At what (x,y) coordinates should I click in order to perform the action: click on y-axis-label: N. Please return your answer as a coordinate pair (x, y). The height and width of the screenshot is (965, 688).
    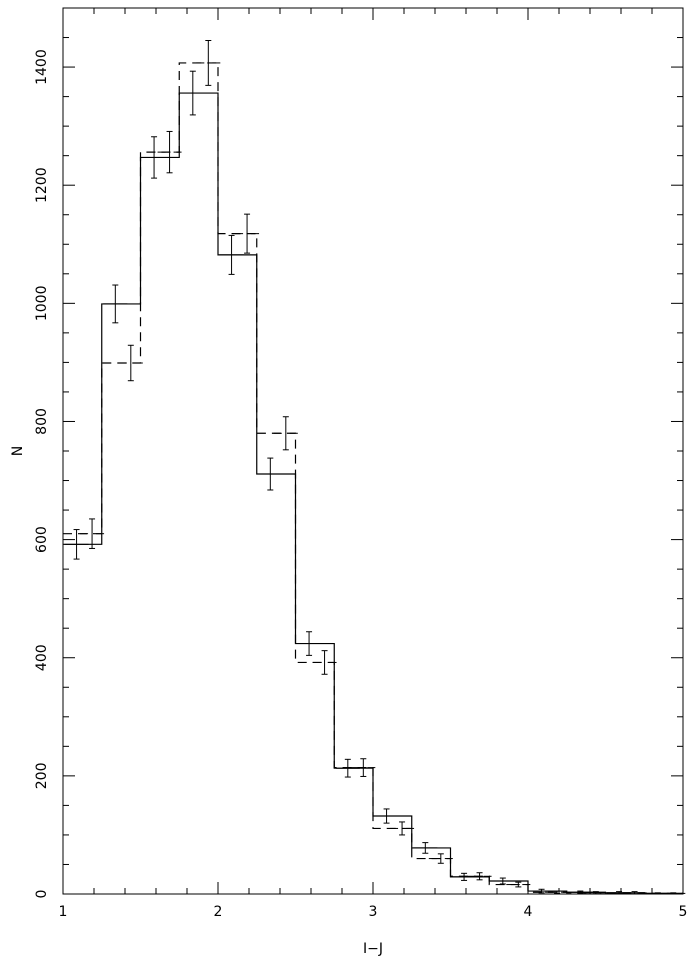
    Looking at the image, I should click on (18, 451).